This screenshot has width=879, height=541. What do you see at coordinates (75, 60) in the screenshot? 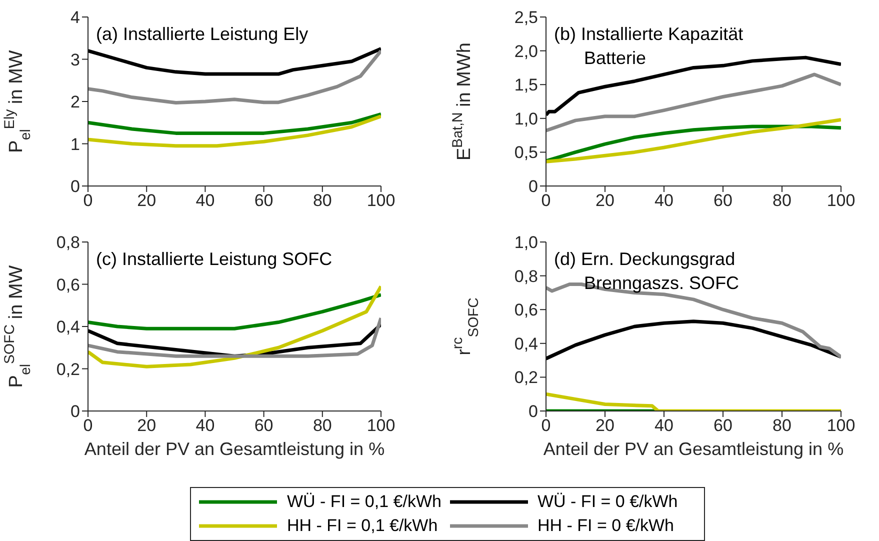
I see `y-tick-label: 3` at bounding box center [75, 60].